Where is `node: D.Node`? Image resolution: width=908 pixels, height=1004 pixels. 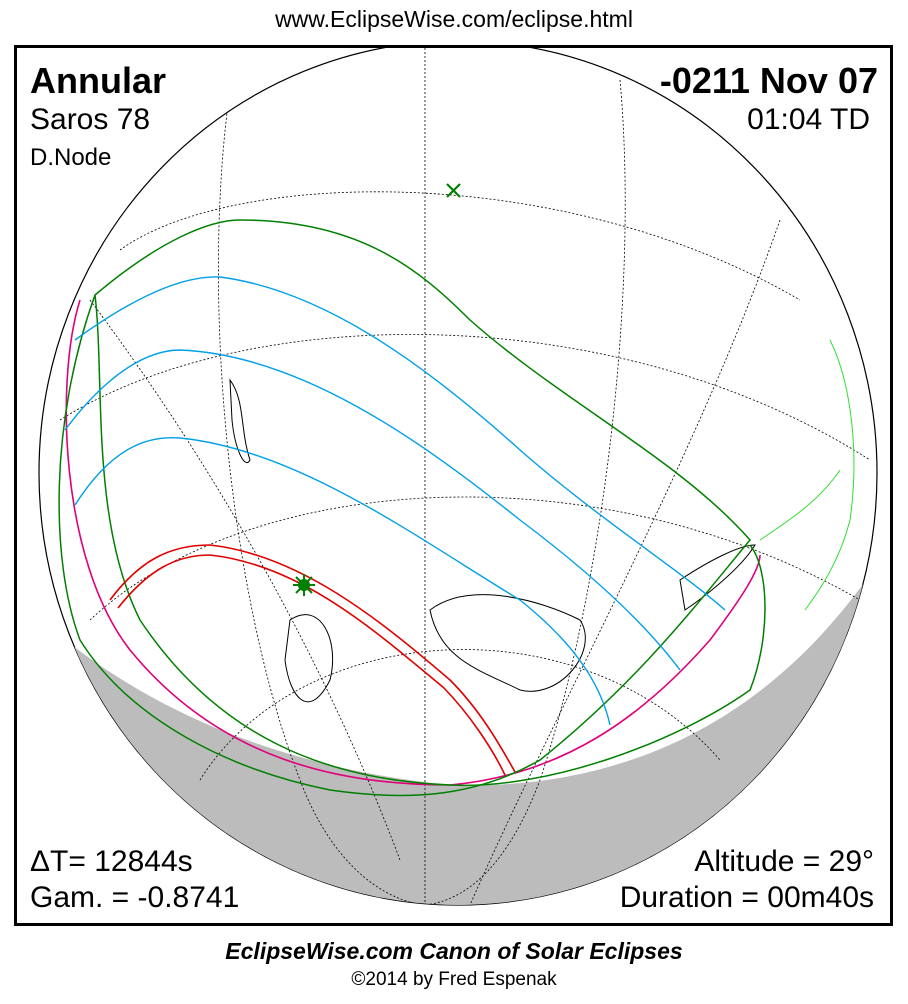 node: D.Node is located at coordinates (71, 157).